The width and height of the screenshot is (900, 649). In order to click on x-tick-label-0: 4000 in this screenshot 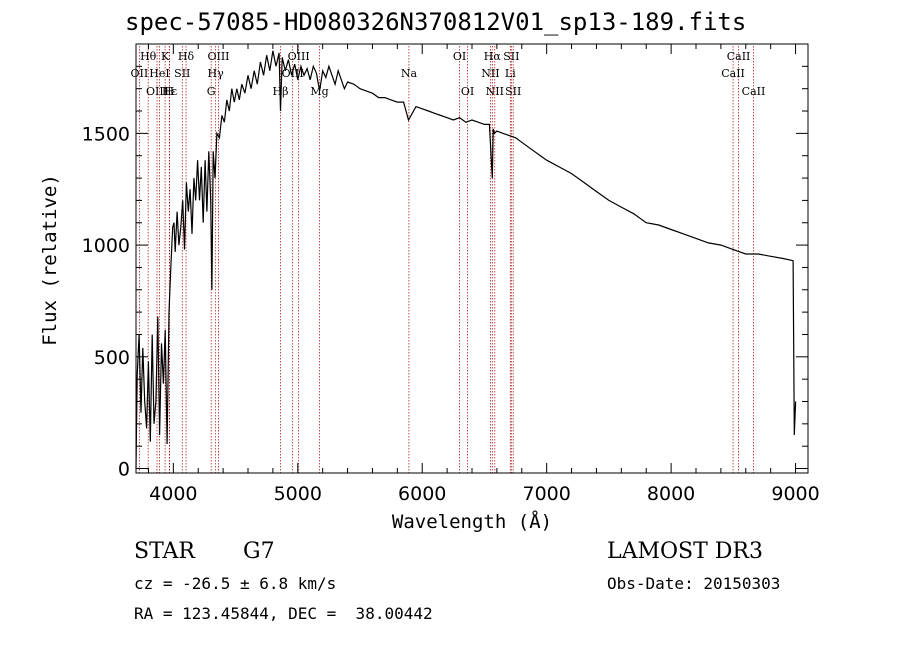, I will do `click(173, 494)`.